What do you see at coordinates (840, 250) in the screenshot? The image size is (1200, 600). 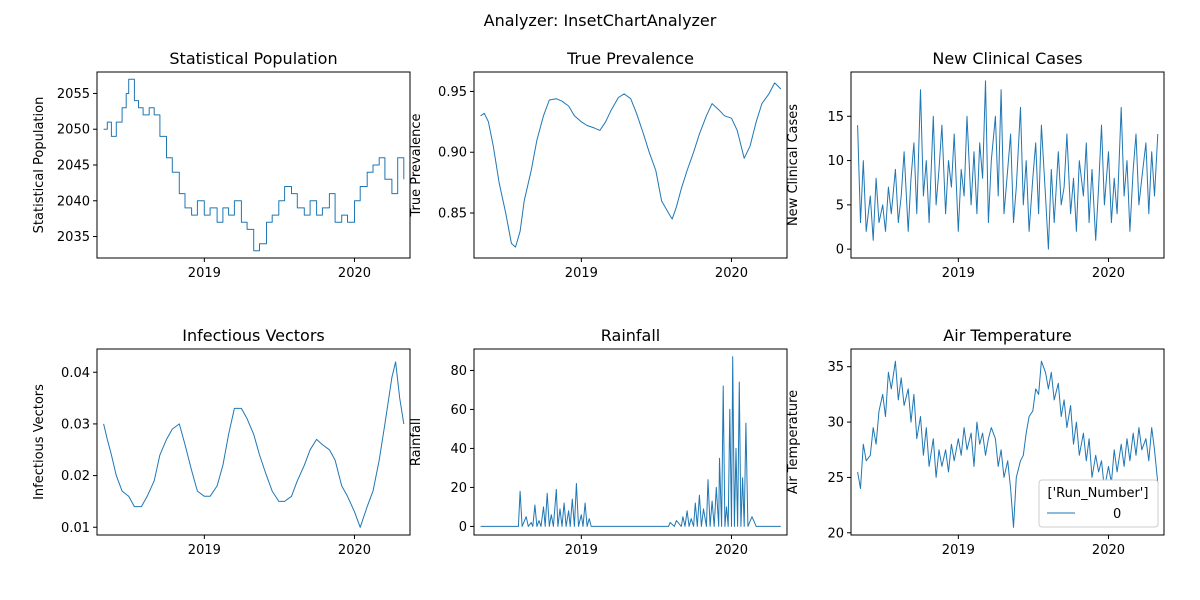 I see `new-clinical-cases-y-tick-label: 0` at bounding box center [840, 250].